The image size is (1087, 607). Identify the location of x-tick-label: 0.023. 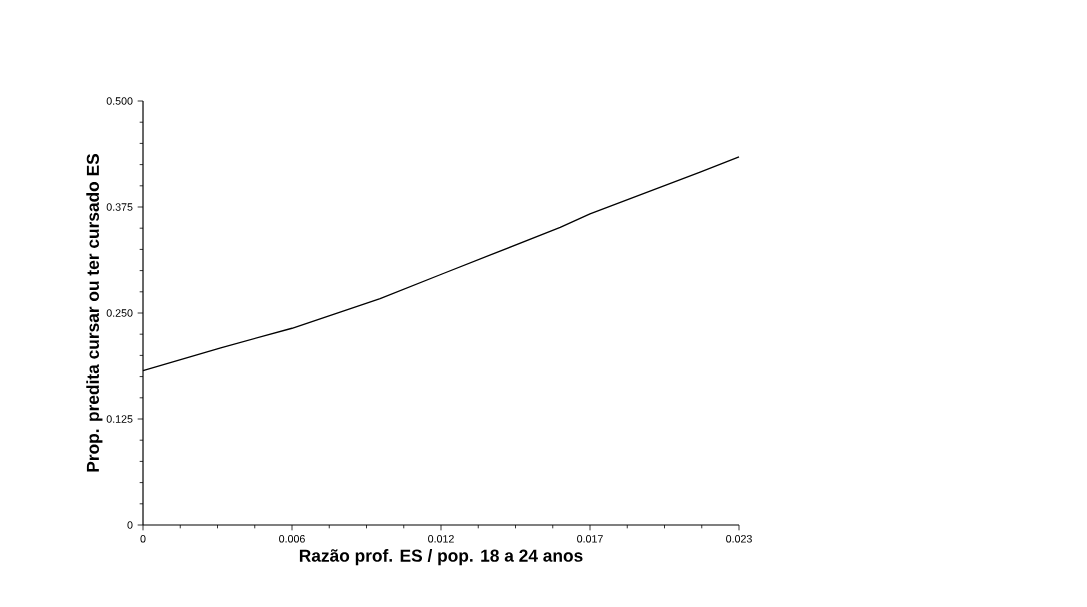
(739, 539).